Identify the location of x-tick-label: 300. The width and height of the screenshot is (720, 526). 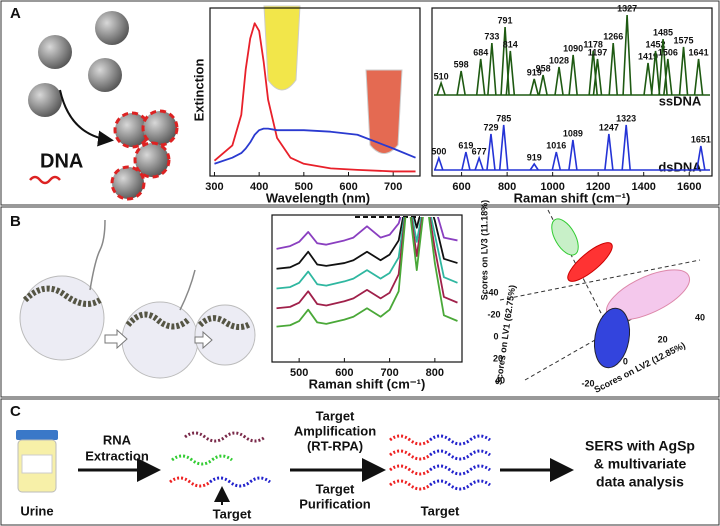
(214, 187).